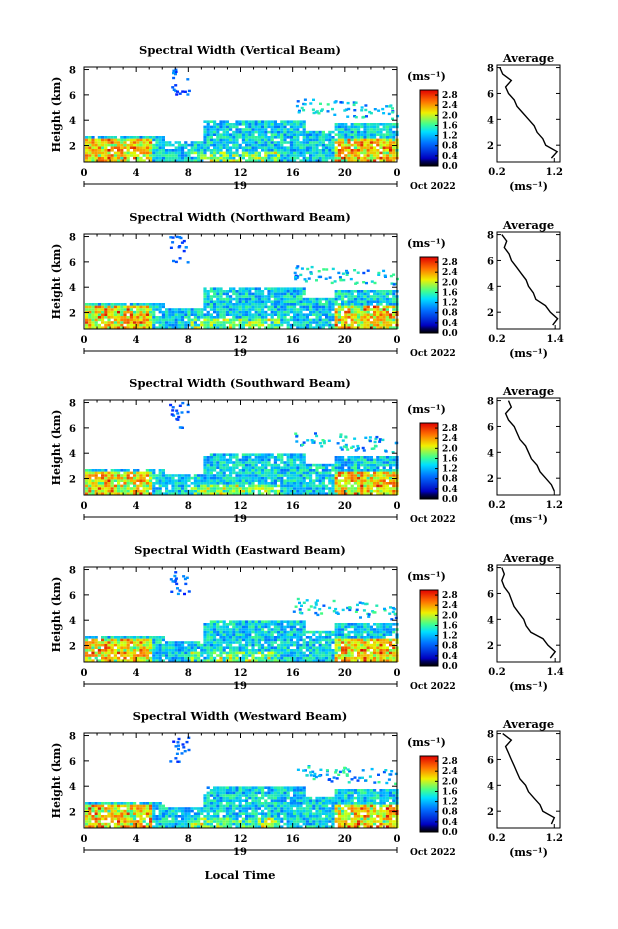  I want to click on x-tick-label: 20, so click(345, 506).